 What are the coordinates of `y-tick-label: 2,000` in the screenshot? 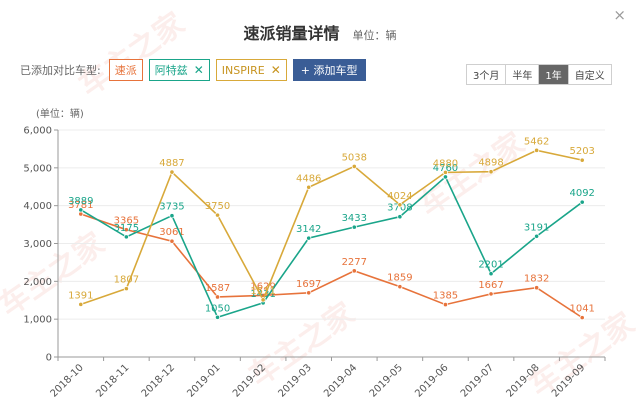 It's located at (37, 282).